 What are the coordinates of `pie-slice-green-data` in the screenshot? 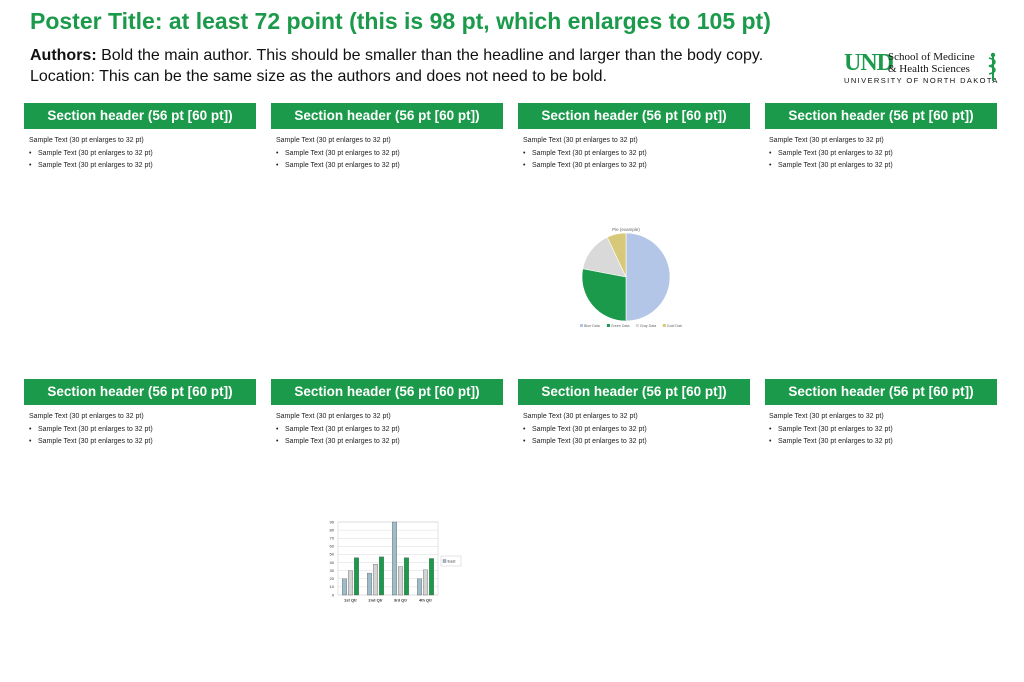 It's located at (604, 295).